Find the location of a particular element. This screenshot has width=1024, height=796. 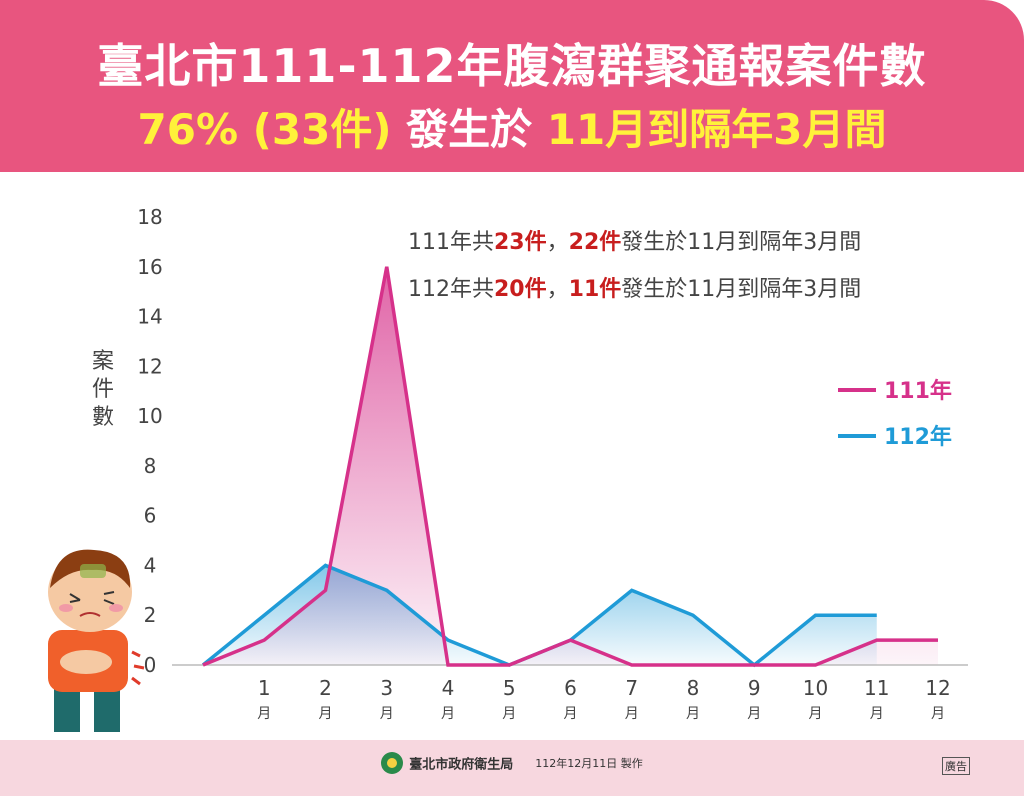

subtitle-percent: 76% (33件) is located at coordinates (264, 129).